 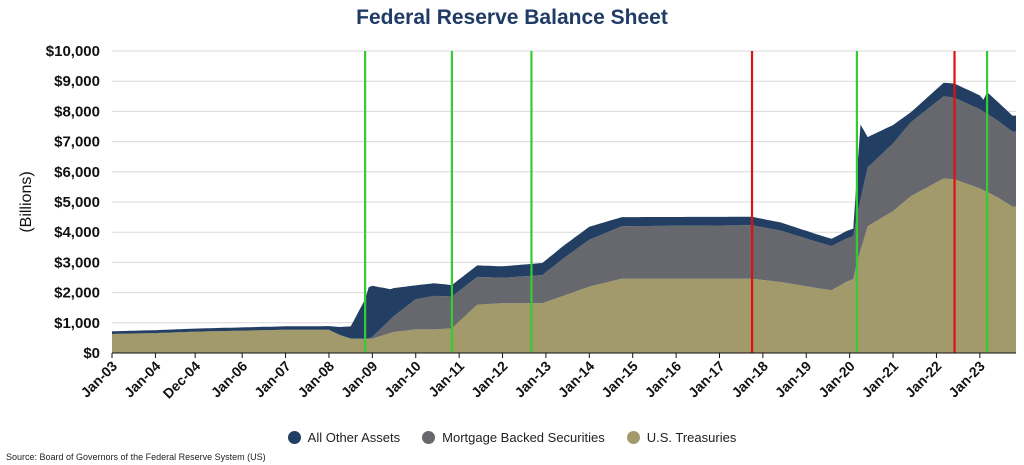 I want to click on x-tick-label: Jan-19, so click(x=793, y=379).